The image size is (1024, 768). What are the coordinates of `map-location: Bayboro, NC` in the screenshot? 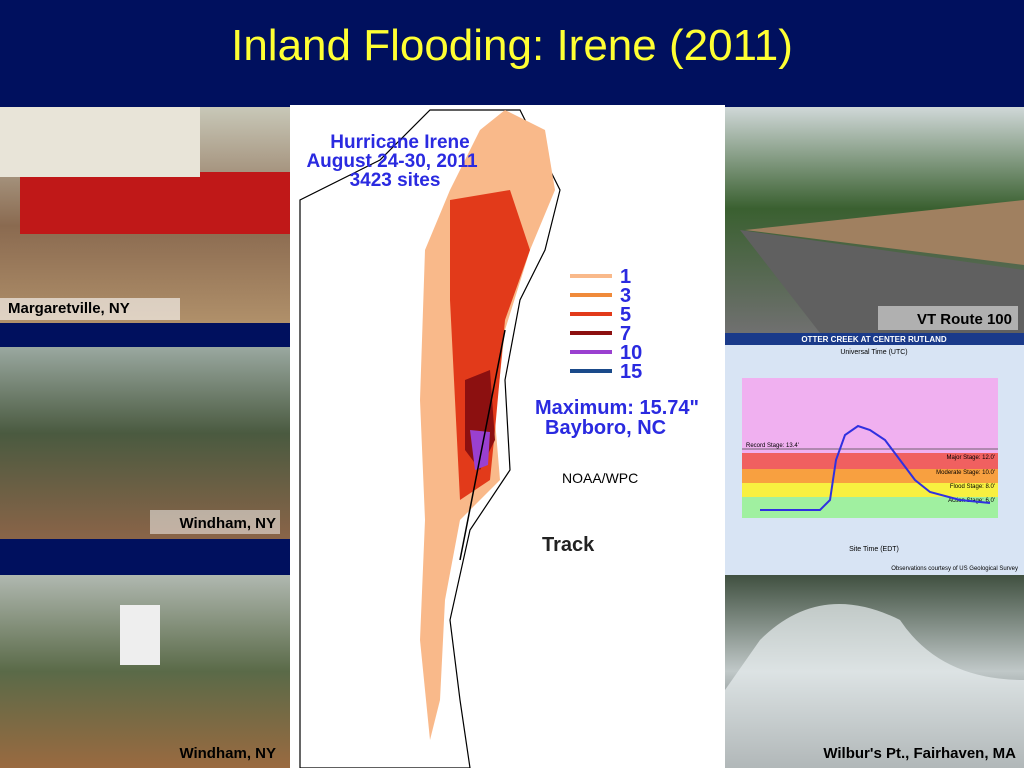 It's located at (605, 428).